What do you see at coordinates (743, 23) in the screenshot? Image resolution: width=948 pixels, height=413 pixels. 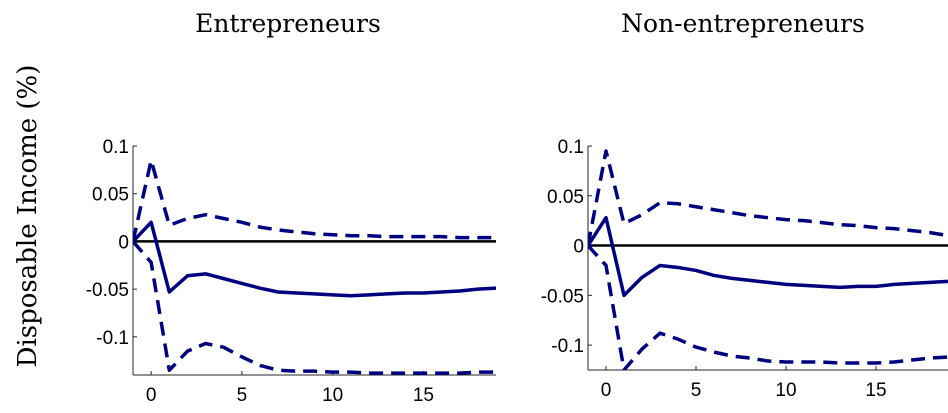 I see `panel-title: Non-entrepreneurs` at bounding box center [743, 23].